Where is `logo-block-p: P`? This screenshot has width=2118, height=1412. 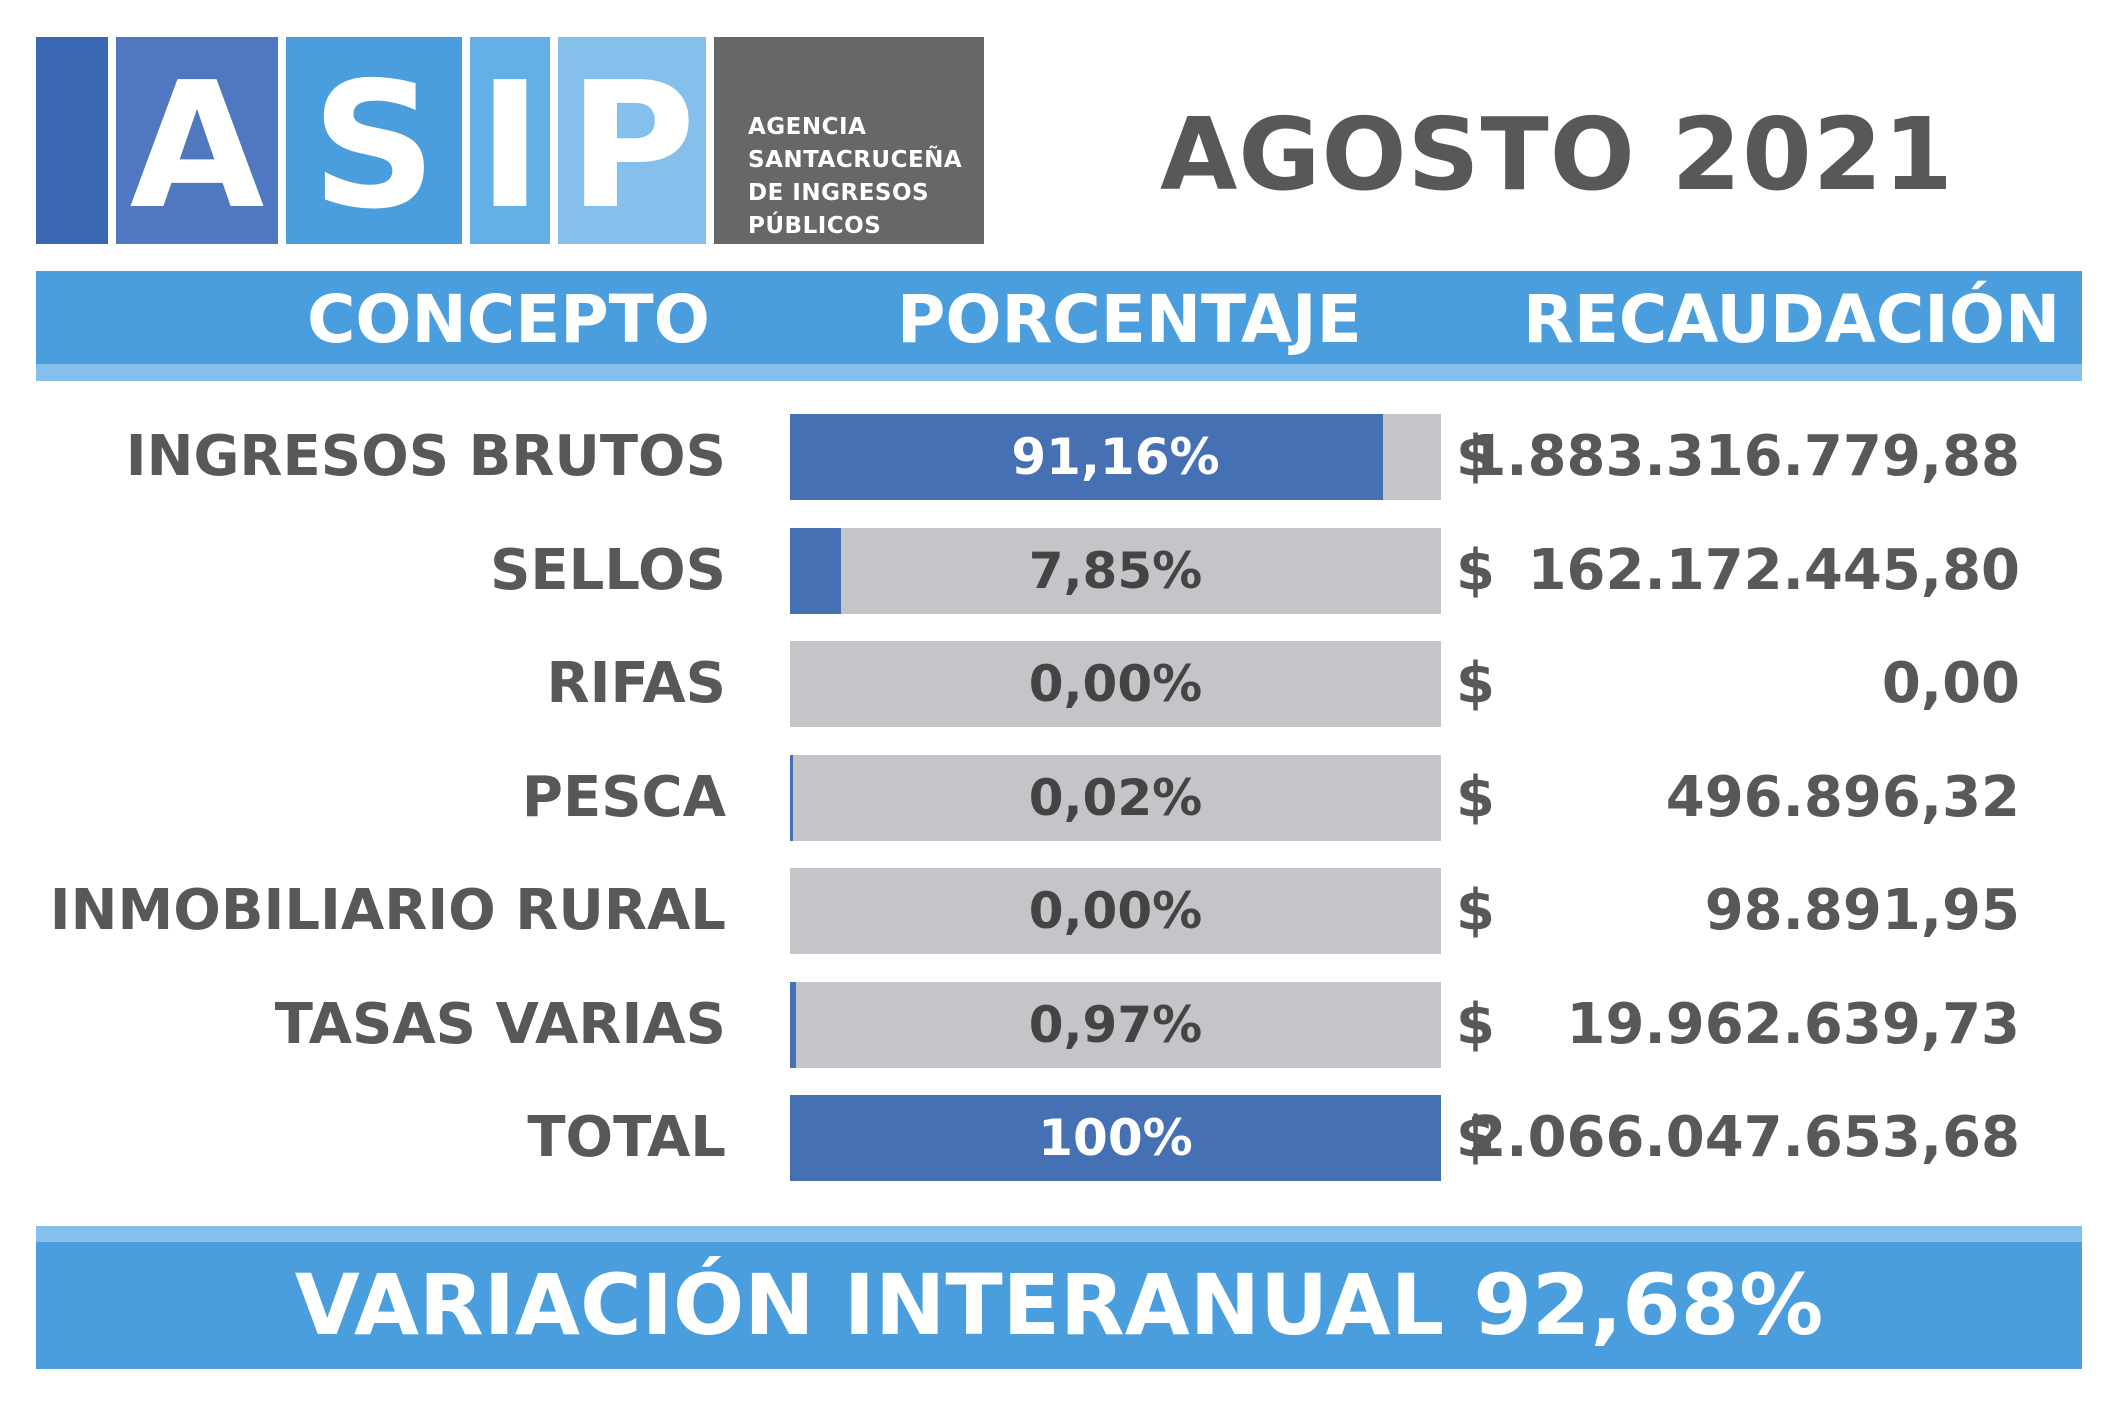 logo-block-p: P is located at coordinates (632, 140).